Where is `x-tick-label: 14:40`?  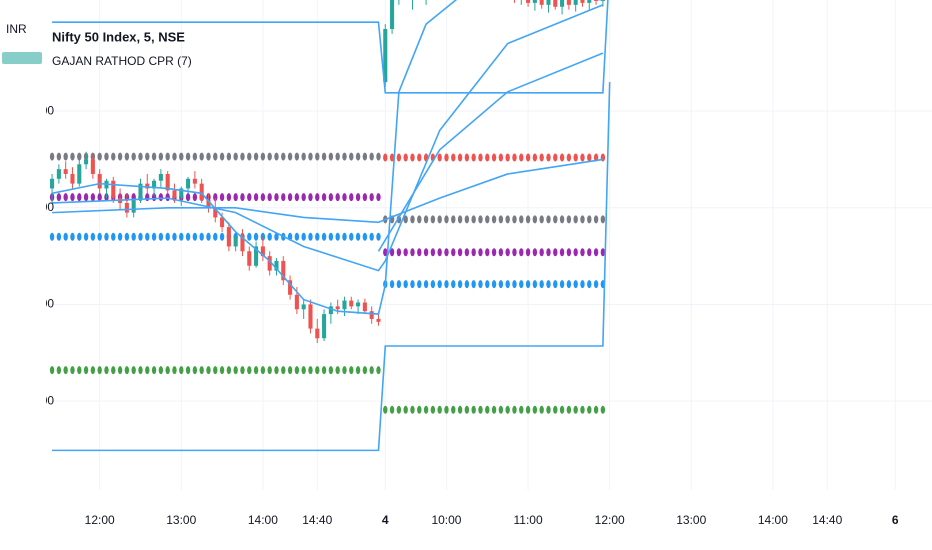
x-tick-label: 14:40 is located at coordinates (317, 520).